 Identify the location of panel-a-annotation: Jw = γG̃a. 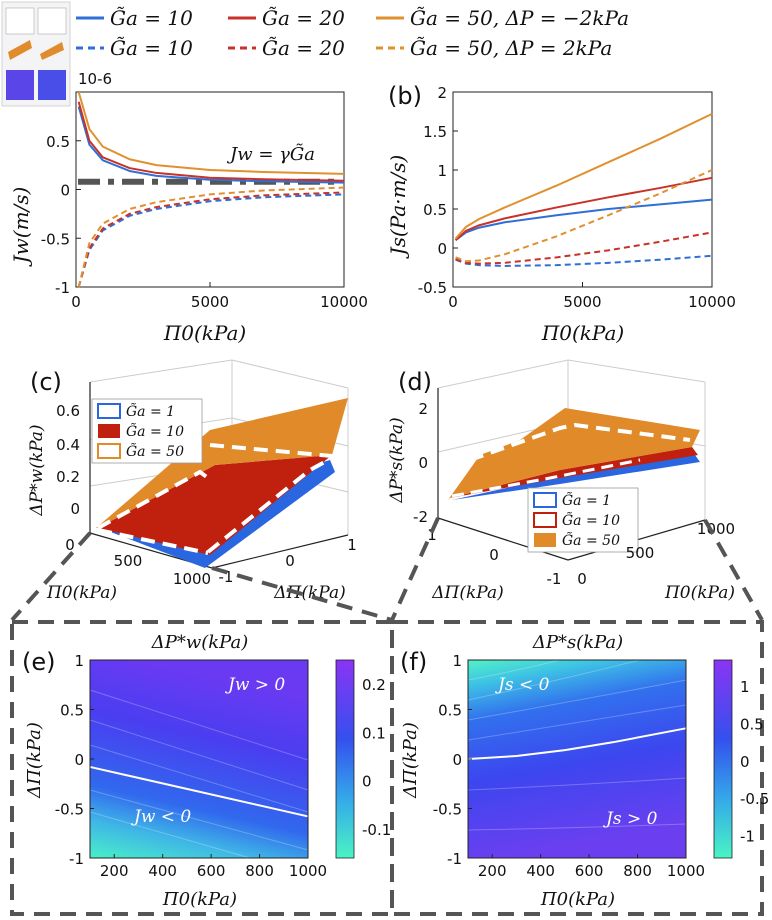
(270, 154).